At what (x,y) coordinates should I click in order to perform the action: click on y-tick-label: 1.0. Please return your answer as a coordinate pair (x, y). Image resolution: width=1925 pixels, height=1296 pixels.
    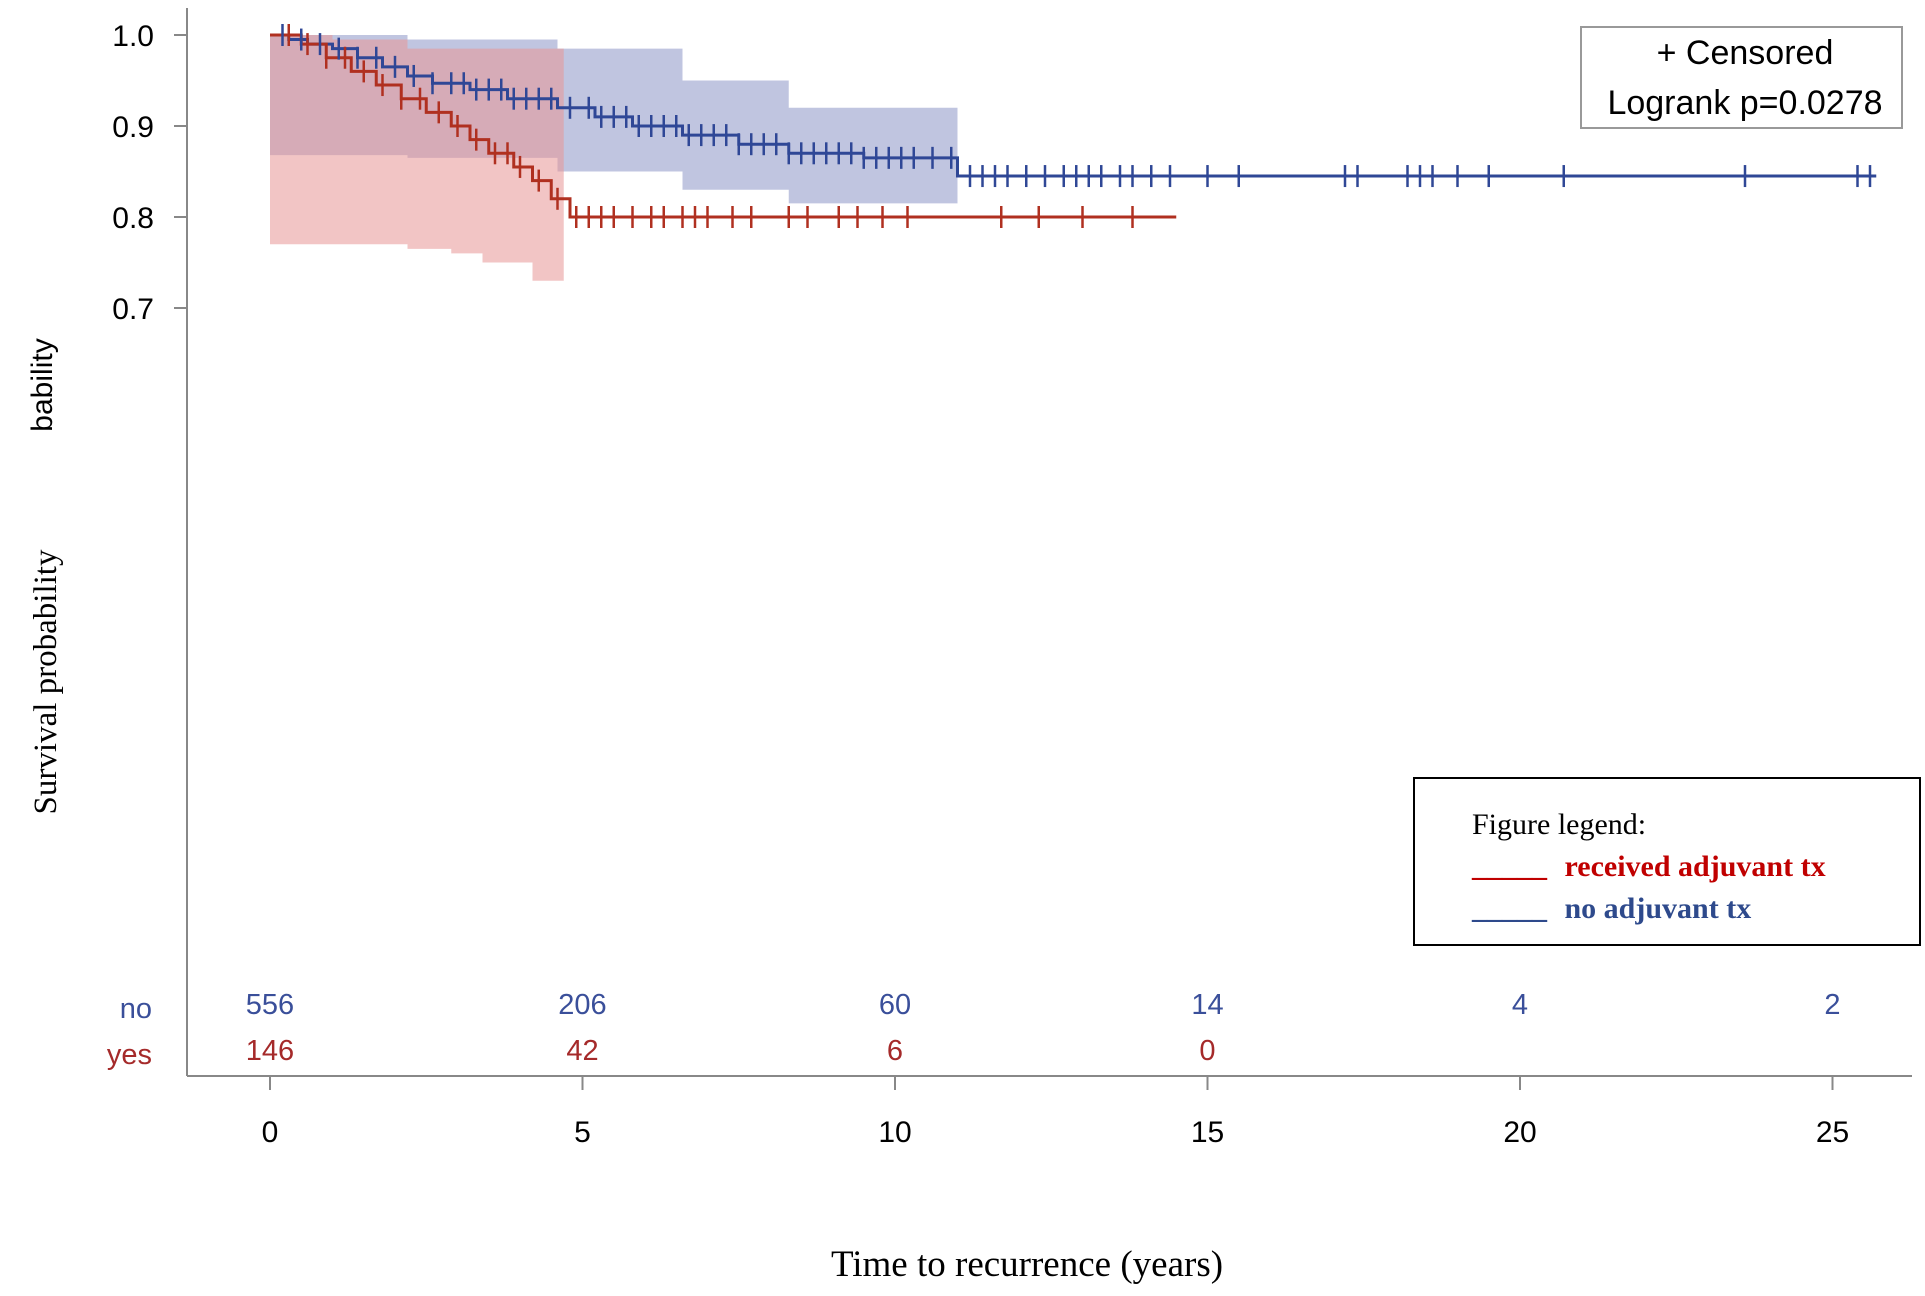
    Looking at the image, I should click on (133, 36).